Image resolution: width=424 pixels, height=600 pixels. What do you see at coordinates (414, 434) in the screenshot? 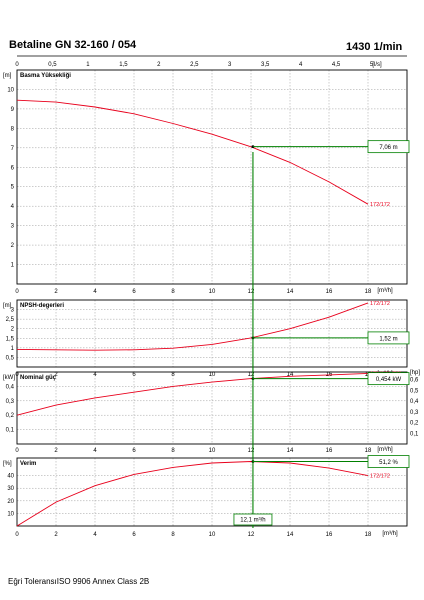
I see `right-y-tick-label: 0,1` at bounding box center [414, 434].